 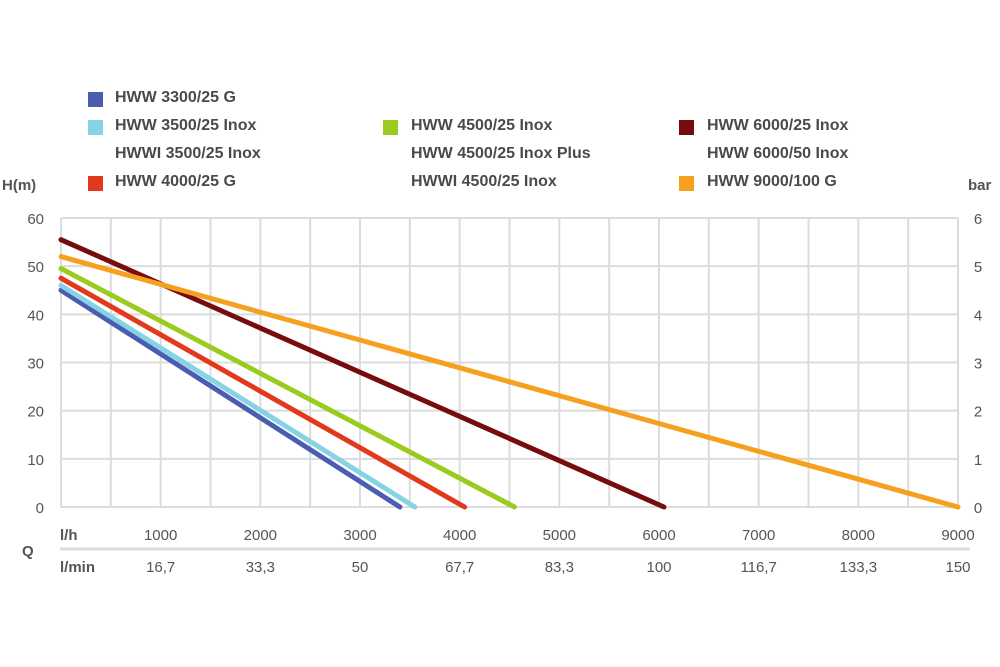 I want to click on x-tick-label: 9000, so click(x=957, y=535).